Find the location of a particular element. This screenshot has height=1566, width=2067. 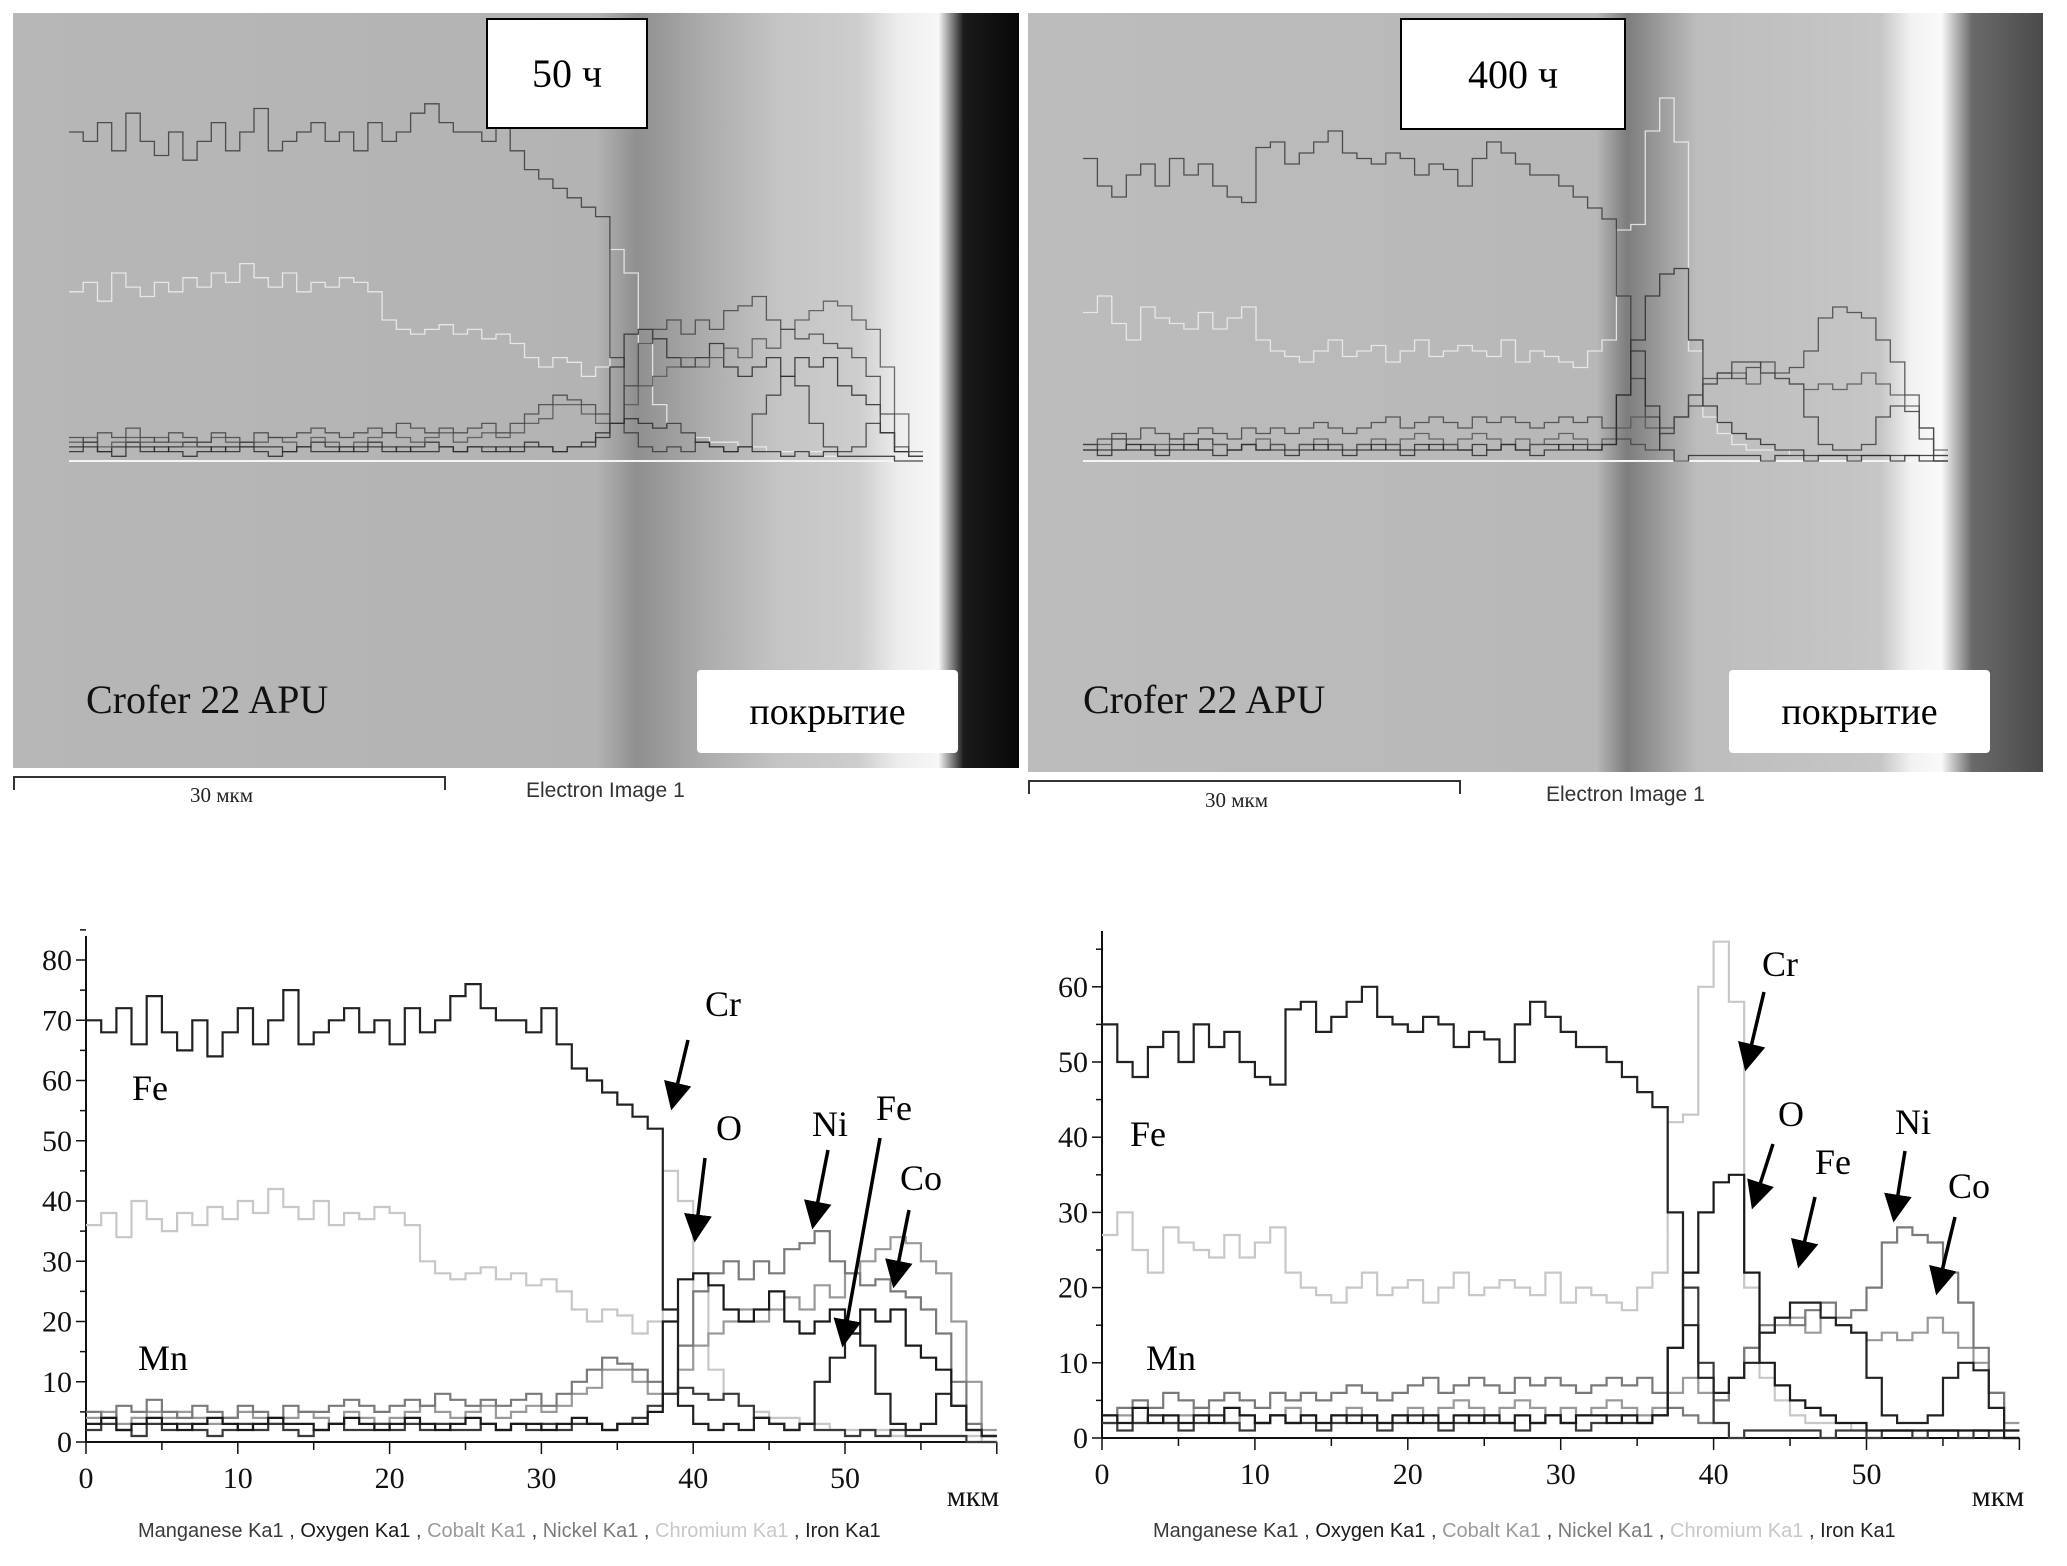

time-label-box: 400 ч is located at coordinates (1513, 74).